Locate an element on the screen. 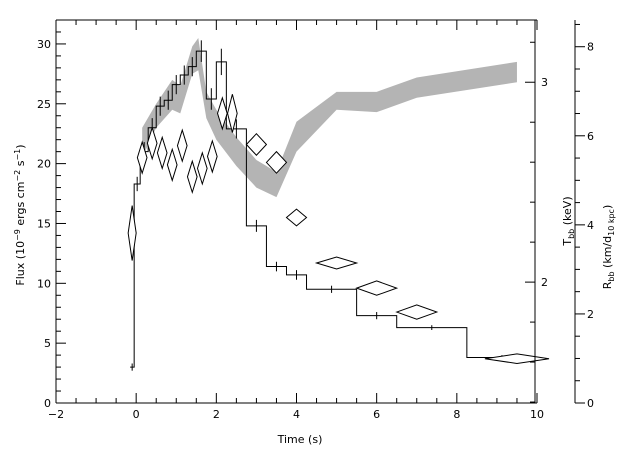 Image resolution: width=640 pixels, height=457 pixels. x-tick-label: 6 is located at coordinates (376, 414).